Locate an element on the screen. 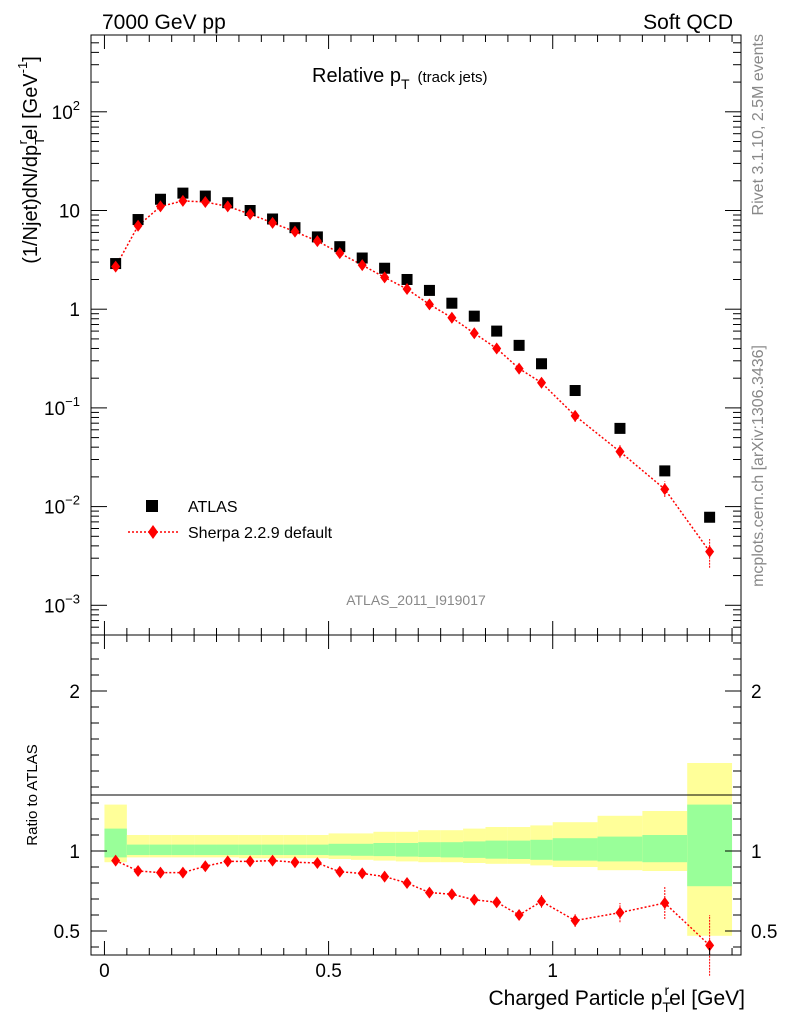 Image resolution: width=786 pixels, height=1024 pixels. ytick-exp: −3 is located at coordinates (72, 598).